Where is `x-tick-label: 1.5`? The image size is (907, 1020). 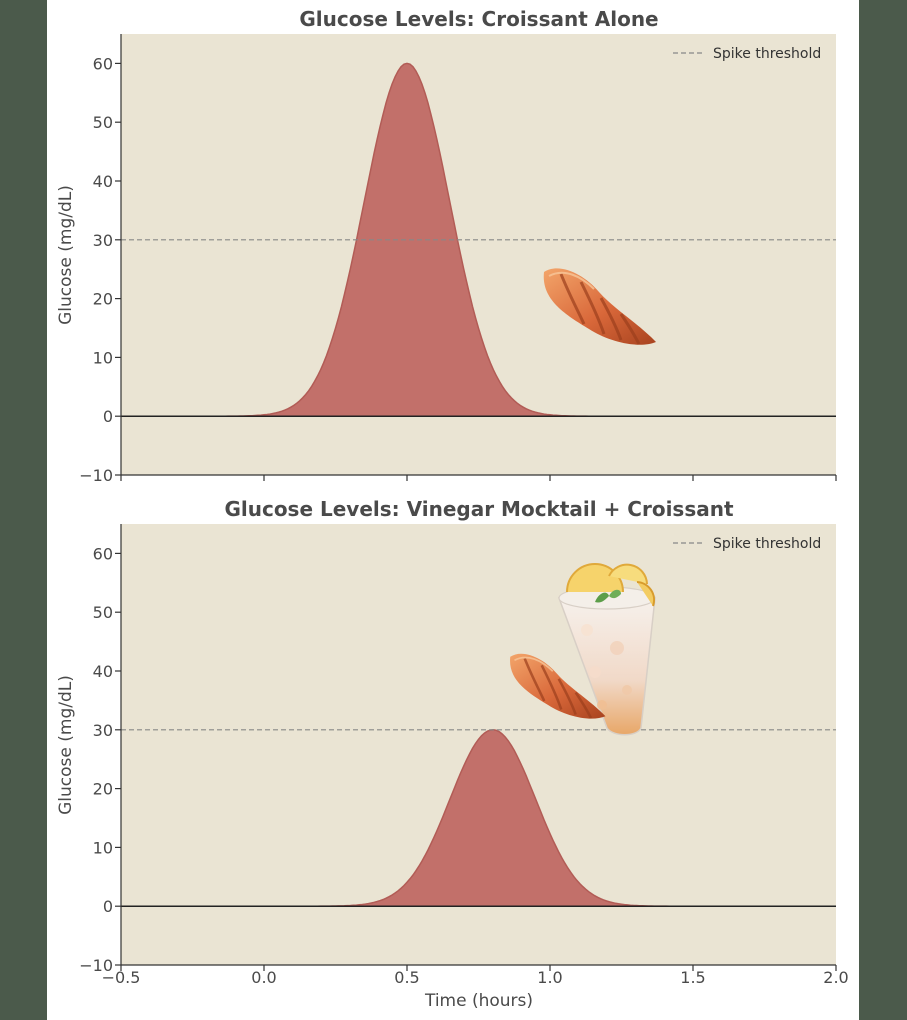
x-tick-label: 1.5 is located at coordinates (692, 977).